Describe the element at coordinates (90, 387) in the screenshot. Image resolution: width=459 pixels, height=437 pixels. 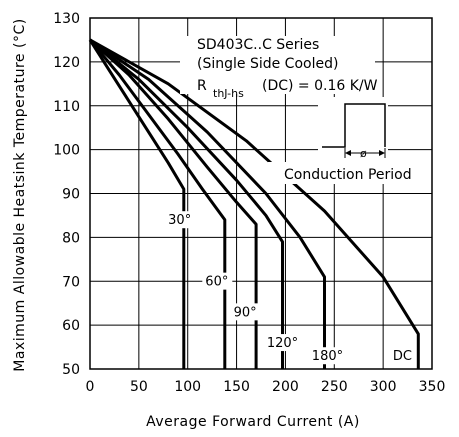
I see `x-tick-label: 0` at that location.